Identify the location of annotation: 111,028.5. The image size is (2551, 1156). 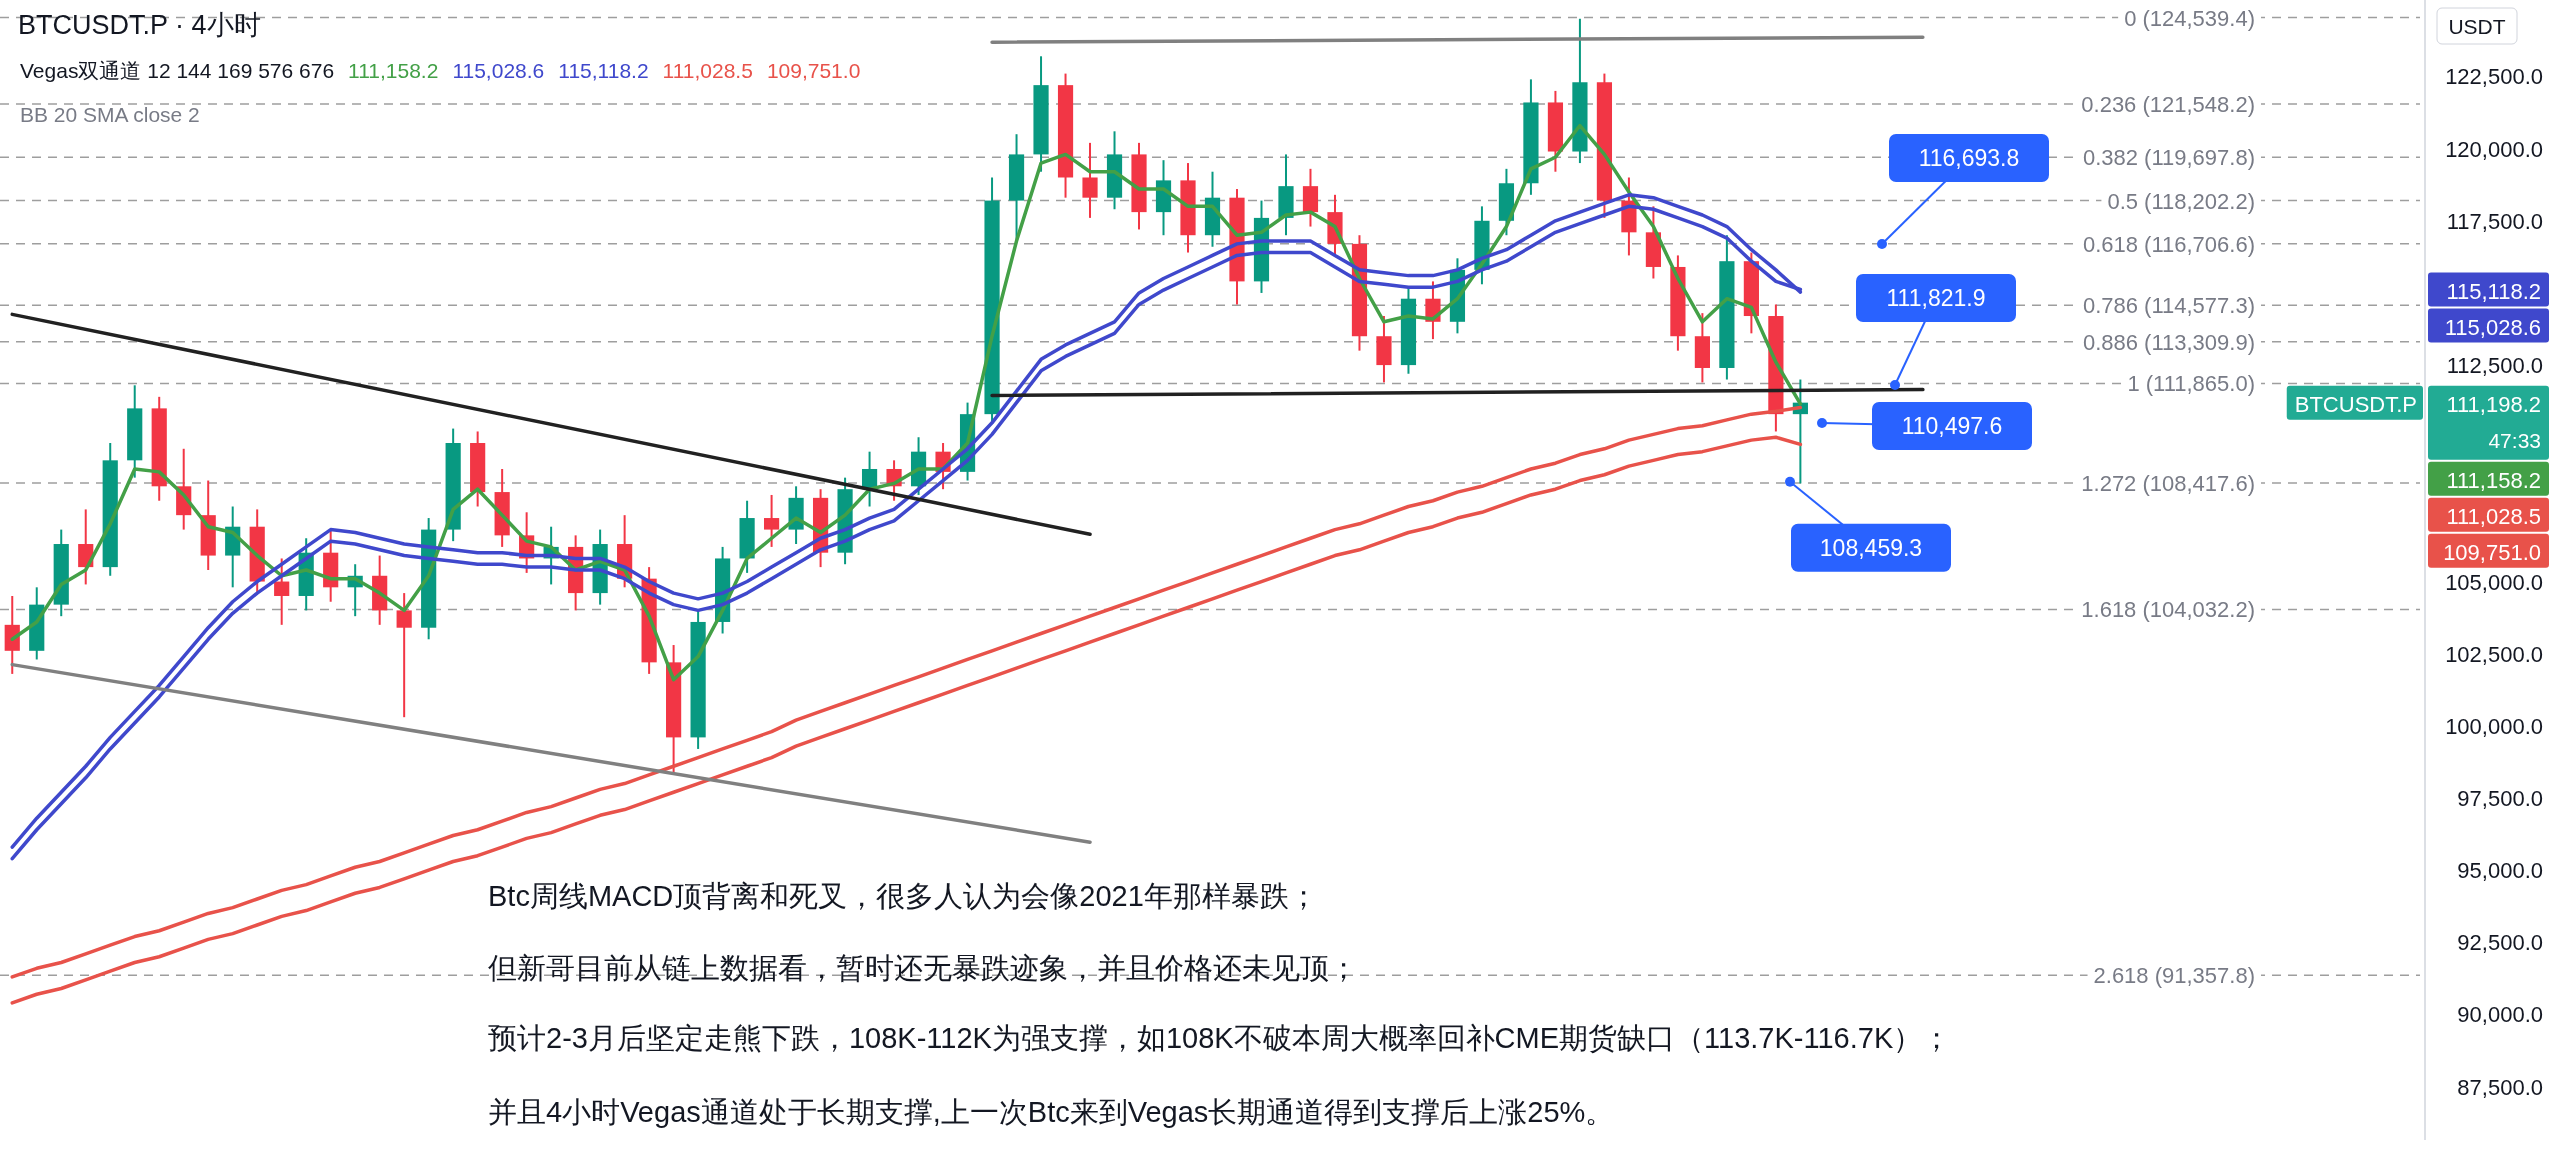
(707, 70).